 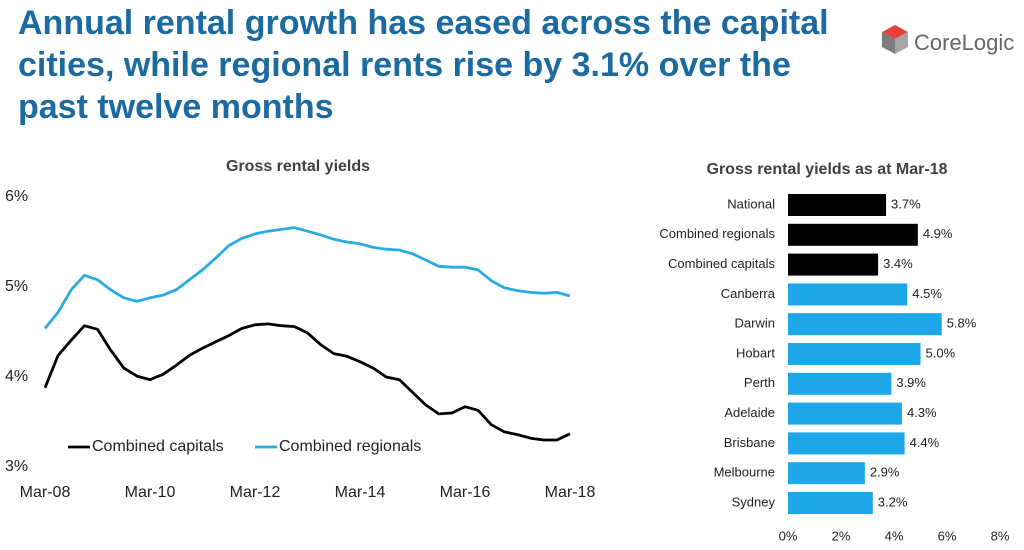 What do you see at coordinates (906, 203) in the screenshot?
I see `value-label: 3.7%` at bounding box center [906, 203].